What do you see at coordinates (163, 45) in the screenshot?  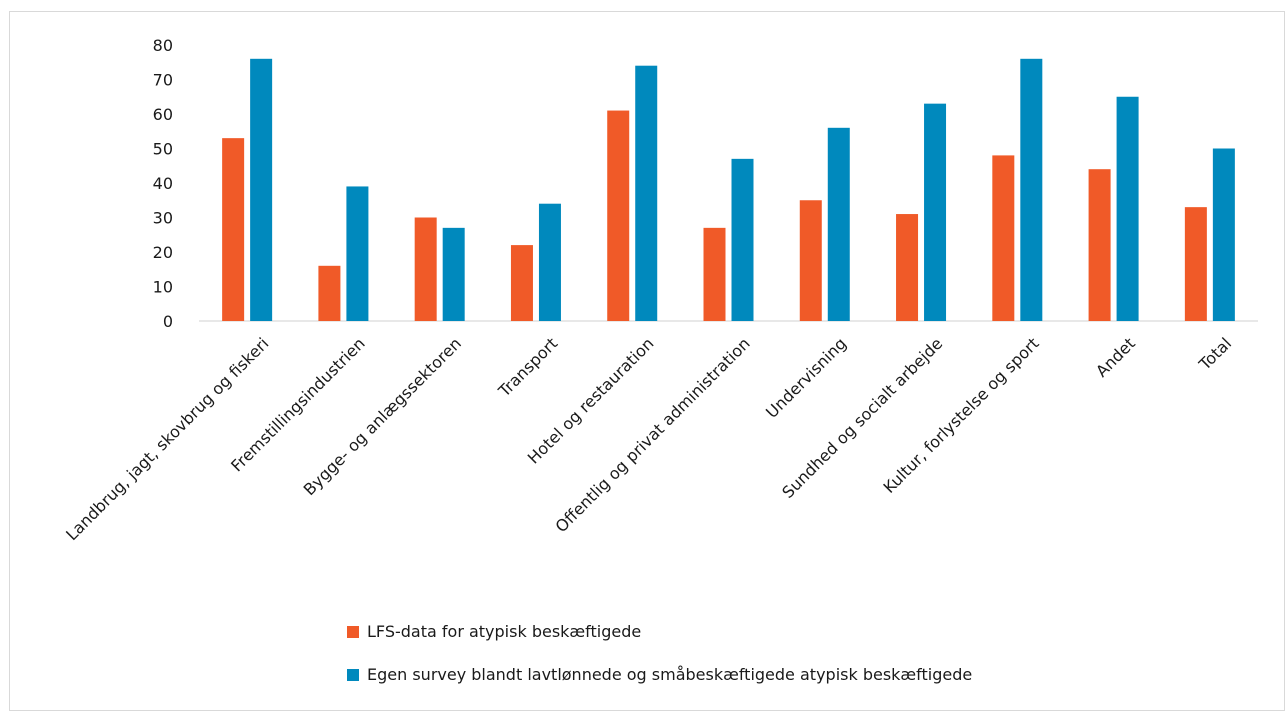 I see `y-tick-label: 80` at bounding box center [163, 45].